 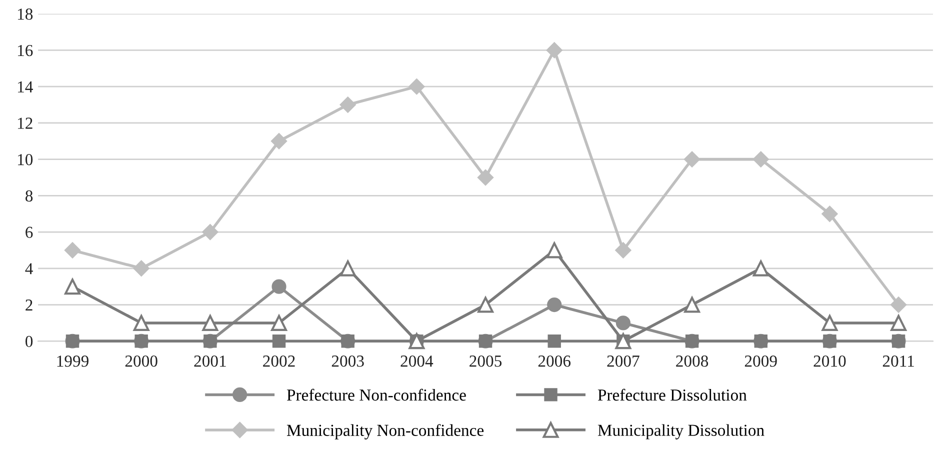 I want to click on x-tick-label: 2002, so click(x=279, y=361).